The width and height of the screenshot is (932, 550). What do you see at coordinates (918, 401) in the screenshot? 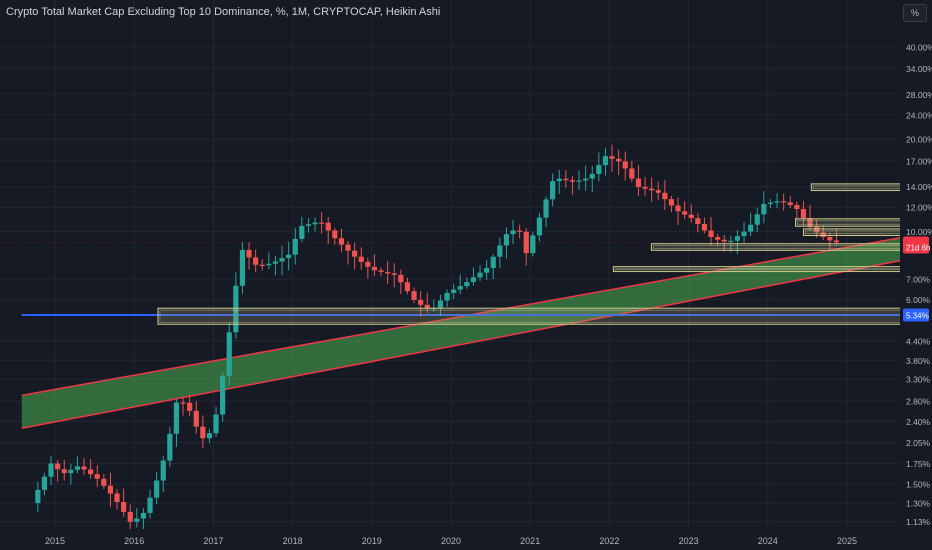
I see `price-tick-label: 2.80%` at bounding box center [918, 401].